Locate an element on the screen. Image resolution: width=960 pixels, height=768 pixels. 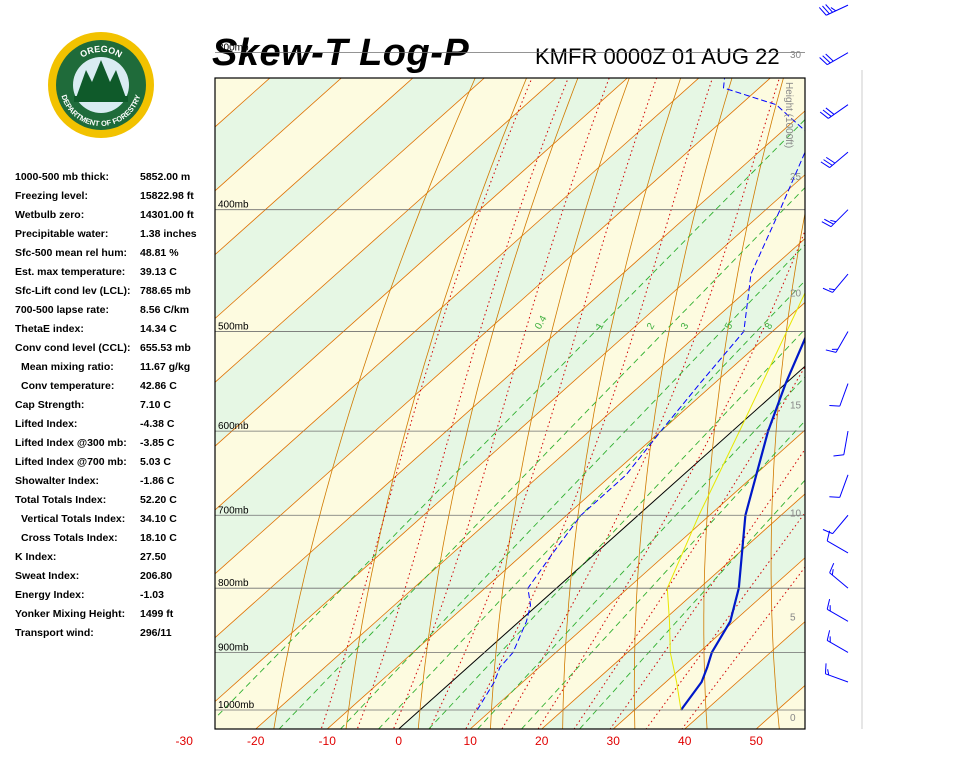
isobar-label: 700mb is located at coordinates (233, 510).